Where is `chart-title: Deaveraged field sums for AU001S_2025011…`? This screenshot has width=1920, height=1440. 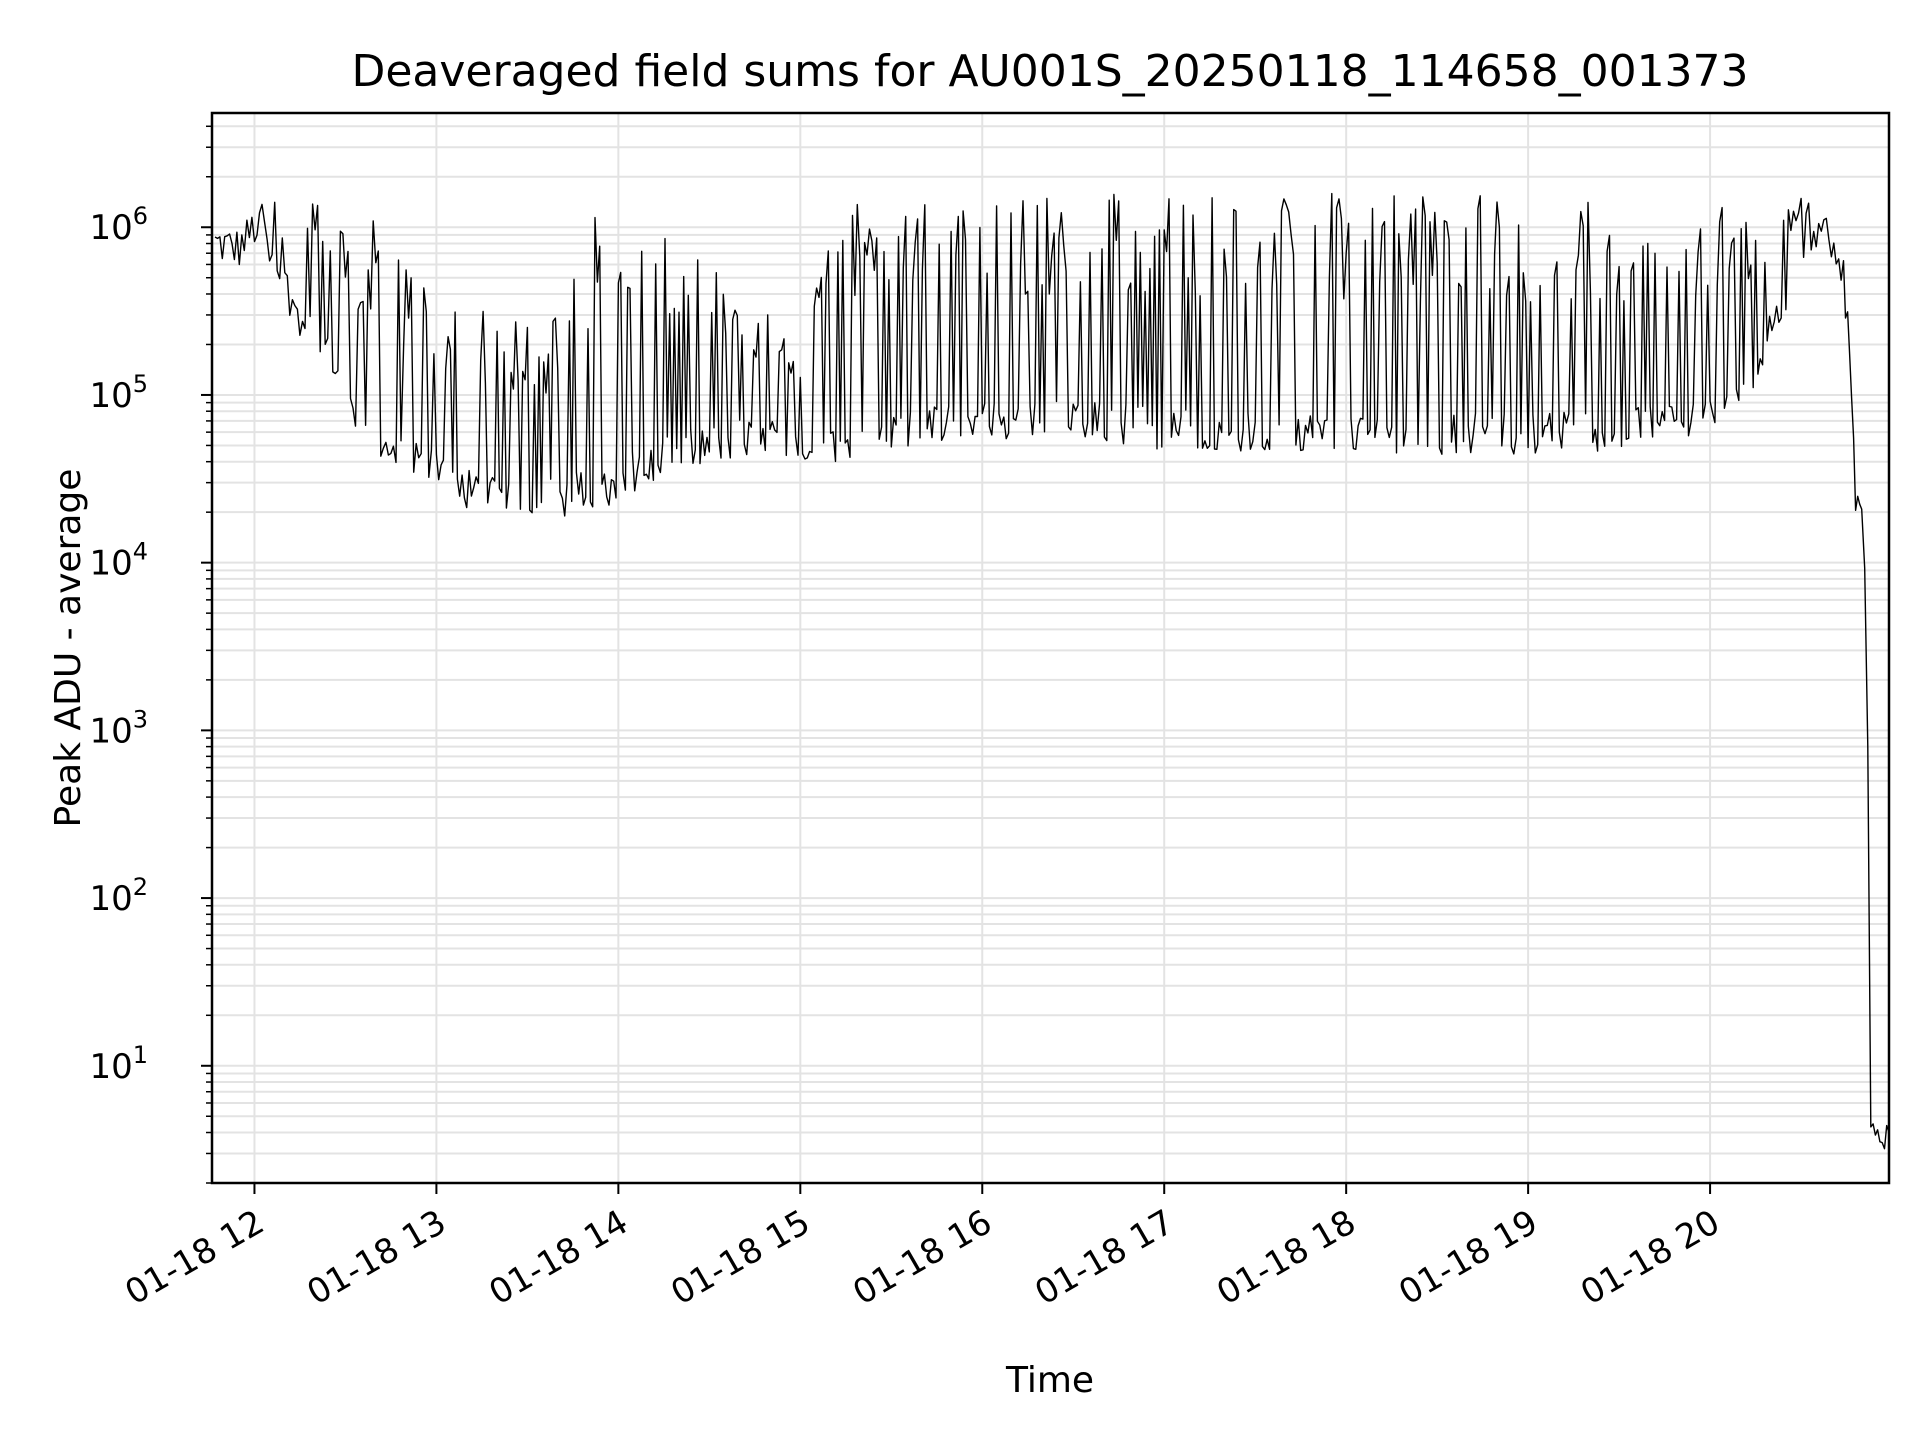
chart-title: Deaveraged field sums for AU001S_2025011… is located at coordinates (1049, 71).